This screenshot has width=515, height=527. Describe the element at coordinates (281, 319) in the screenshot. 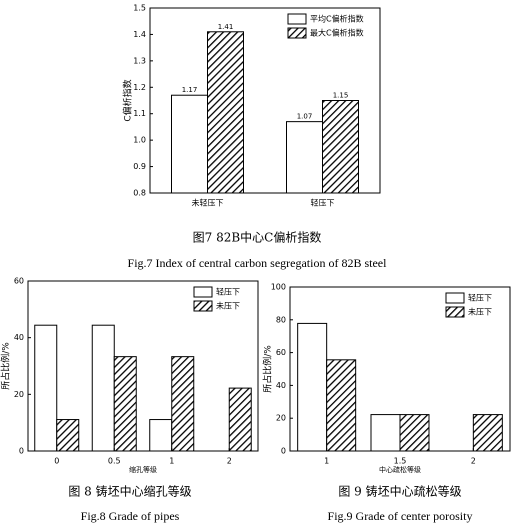

I see `y-tick-label: 80` at that location.